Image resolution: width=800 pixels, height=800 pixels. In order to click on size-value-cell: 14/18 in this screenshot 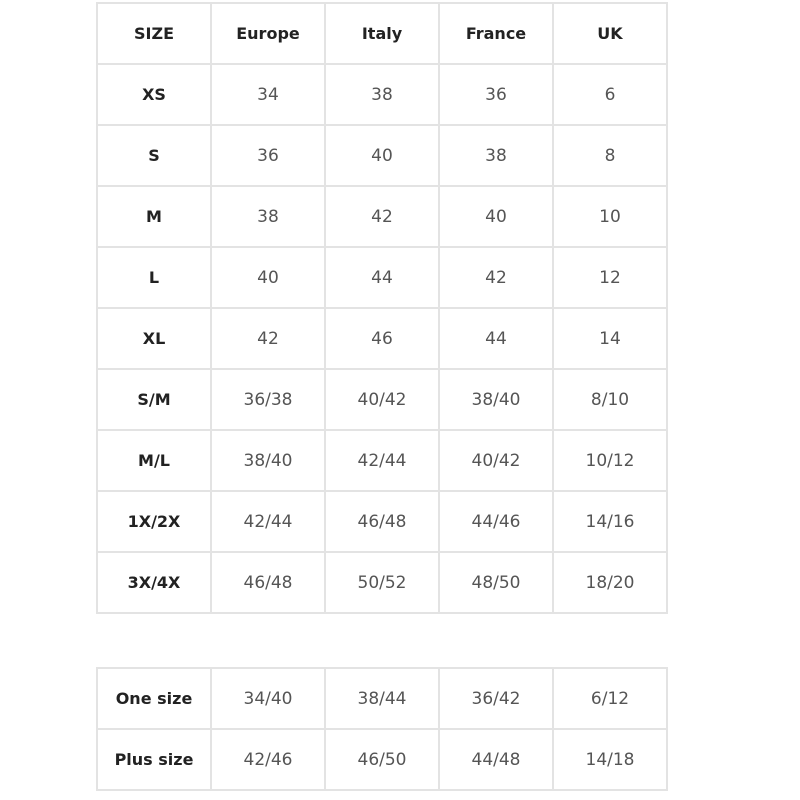, I will do `click(610, 759)`.